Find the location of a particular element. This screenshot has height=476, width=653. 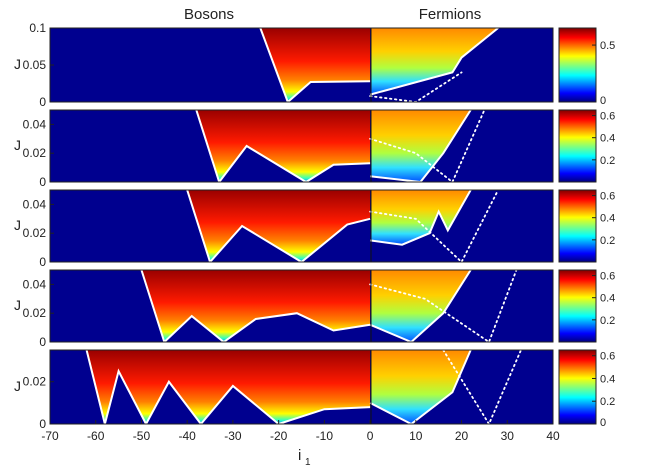

x-tick-label: -10 is located at coordinates (325, 436).